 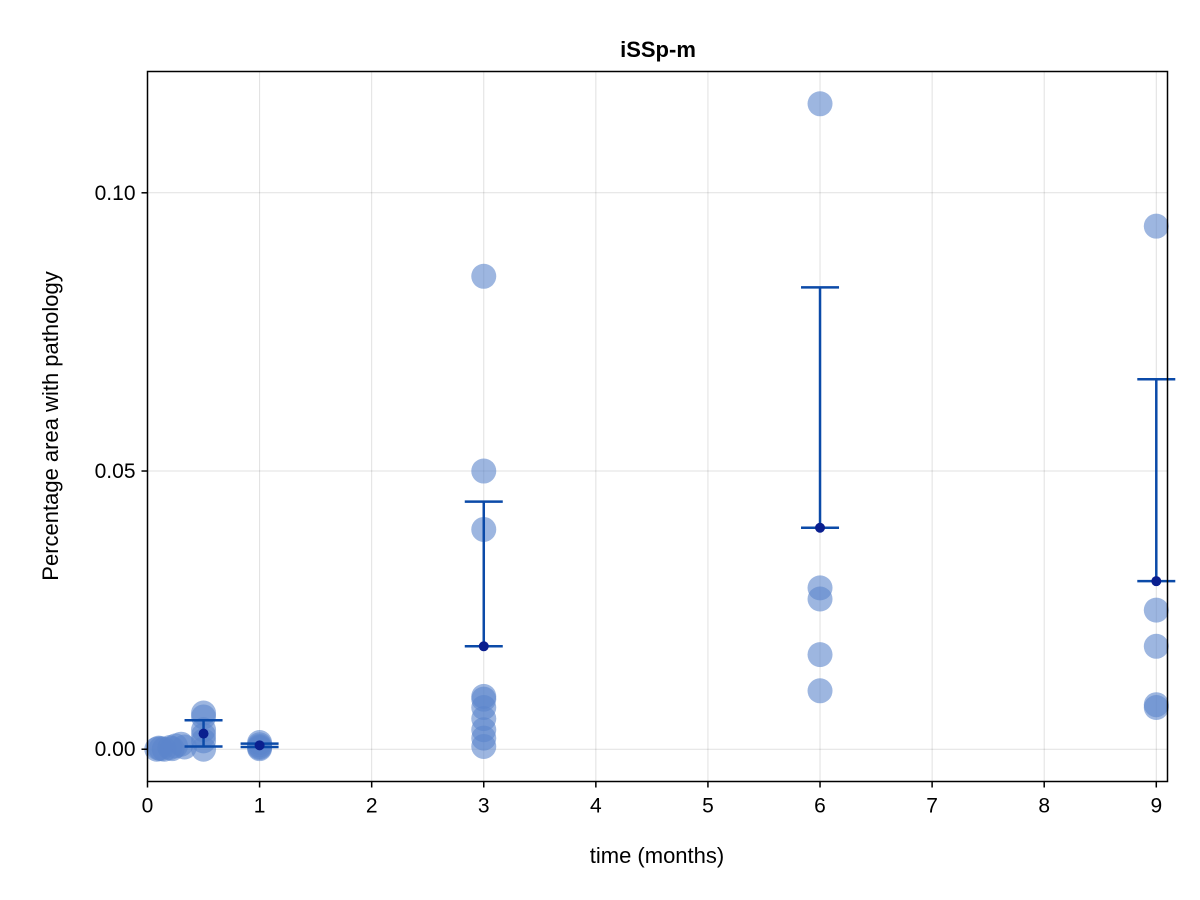 What do you see at coordinates (50, 425) in the screenshot?
I see `y-axis-label: Percentage area with pathology` at bounding box center [50, 425].